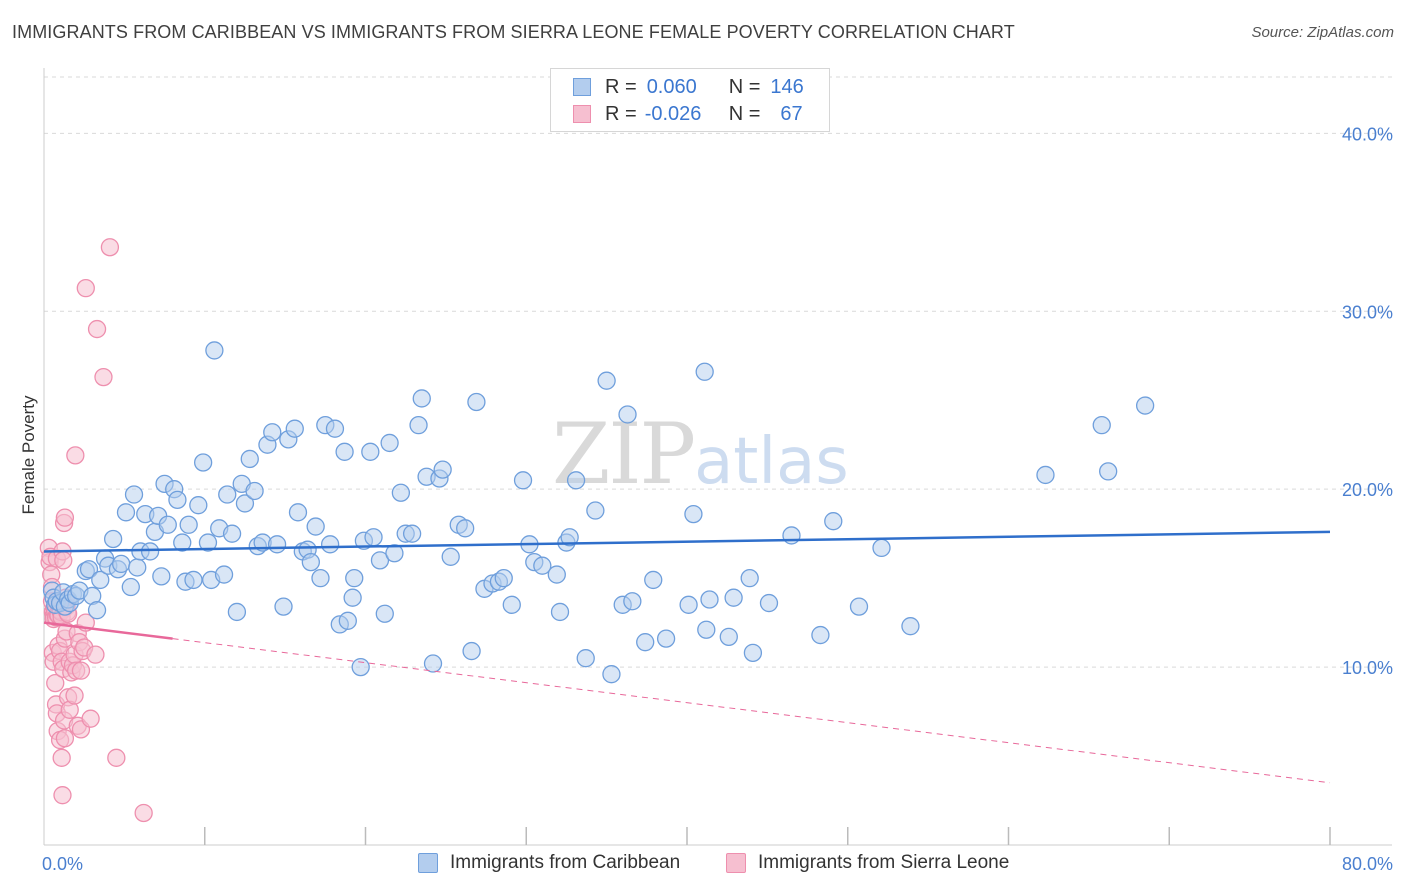 The height and width of the screenshot is (892, 1406). I want to click on sierra-leone-trend-extension, so click(751, 711).